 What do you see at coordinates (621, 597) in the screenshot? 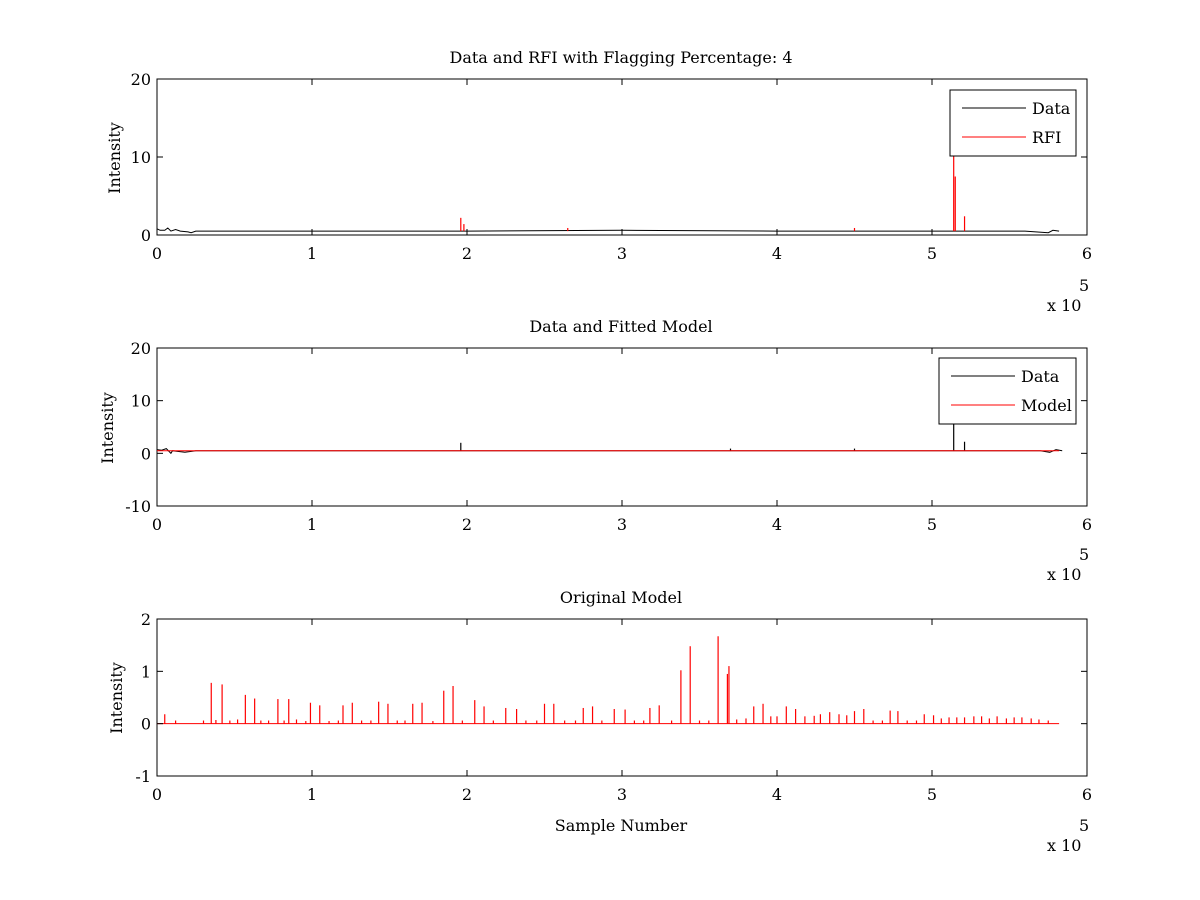
I see `subplot-title: Original Model` at bounding box center [621, 597].